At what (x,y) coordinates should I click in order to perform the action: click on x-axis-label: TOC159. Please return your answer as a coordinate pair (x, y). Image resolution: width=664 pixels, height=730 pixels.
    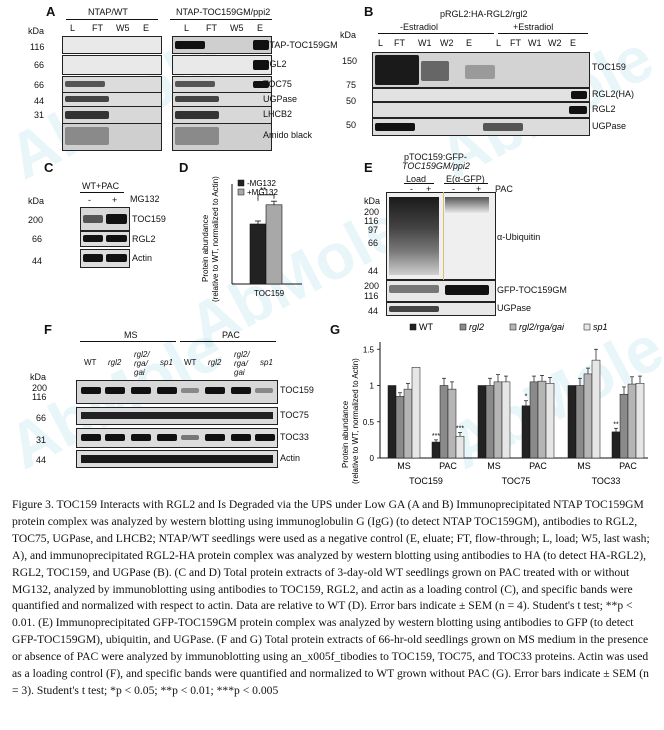
    Looking at the image, I should click on (269, 293).